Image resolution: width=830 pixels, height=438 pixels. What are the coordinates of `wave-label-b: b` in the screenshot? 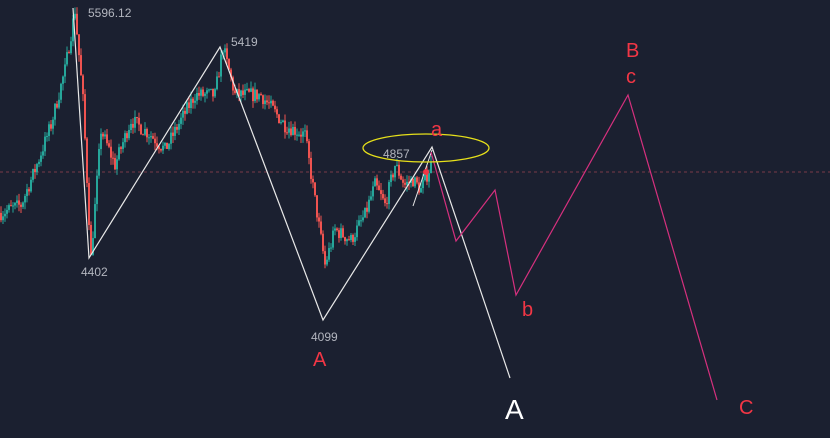 It's located at (527, 310).